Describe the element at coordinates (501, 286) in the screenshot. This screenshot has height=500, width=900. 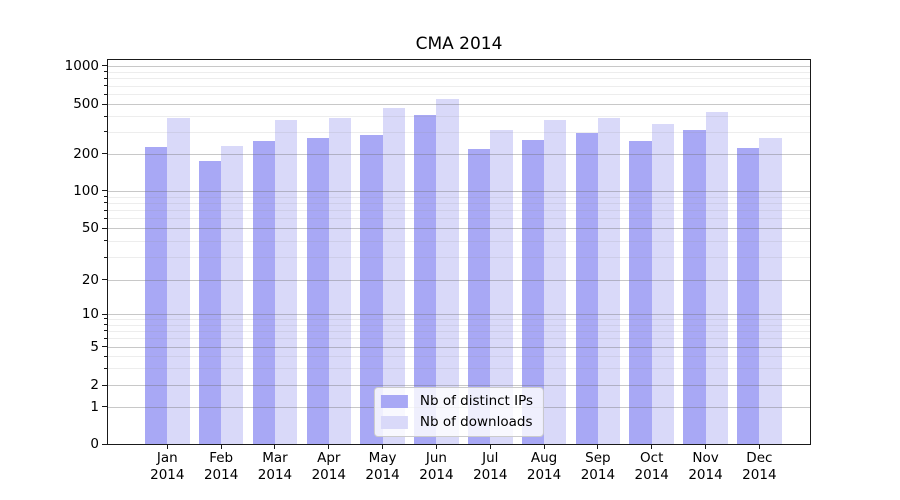
I see `bar-downloads-jul` at that location.